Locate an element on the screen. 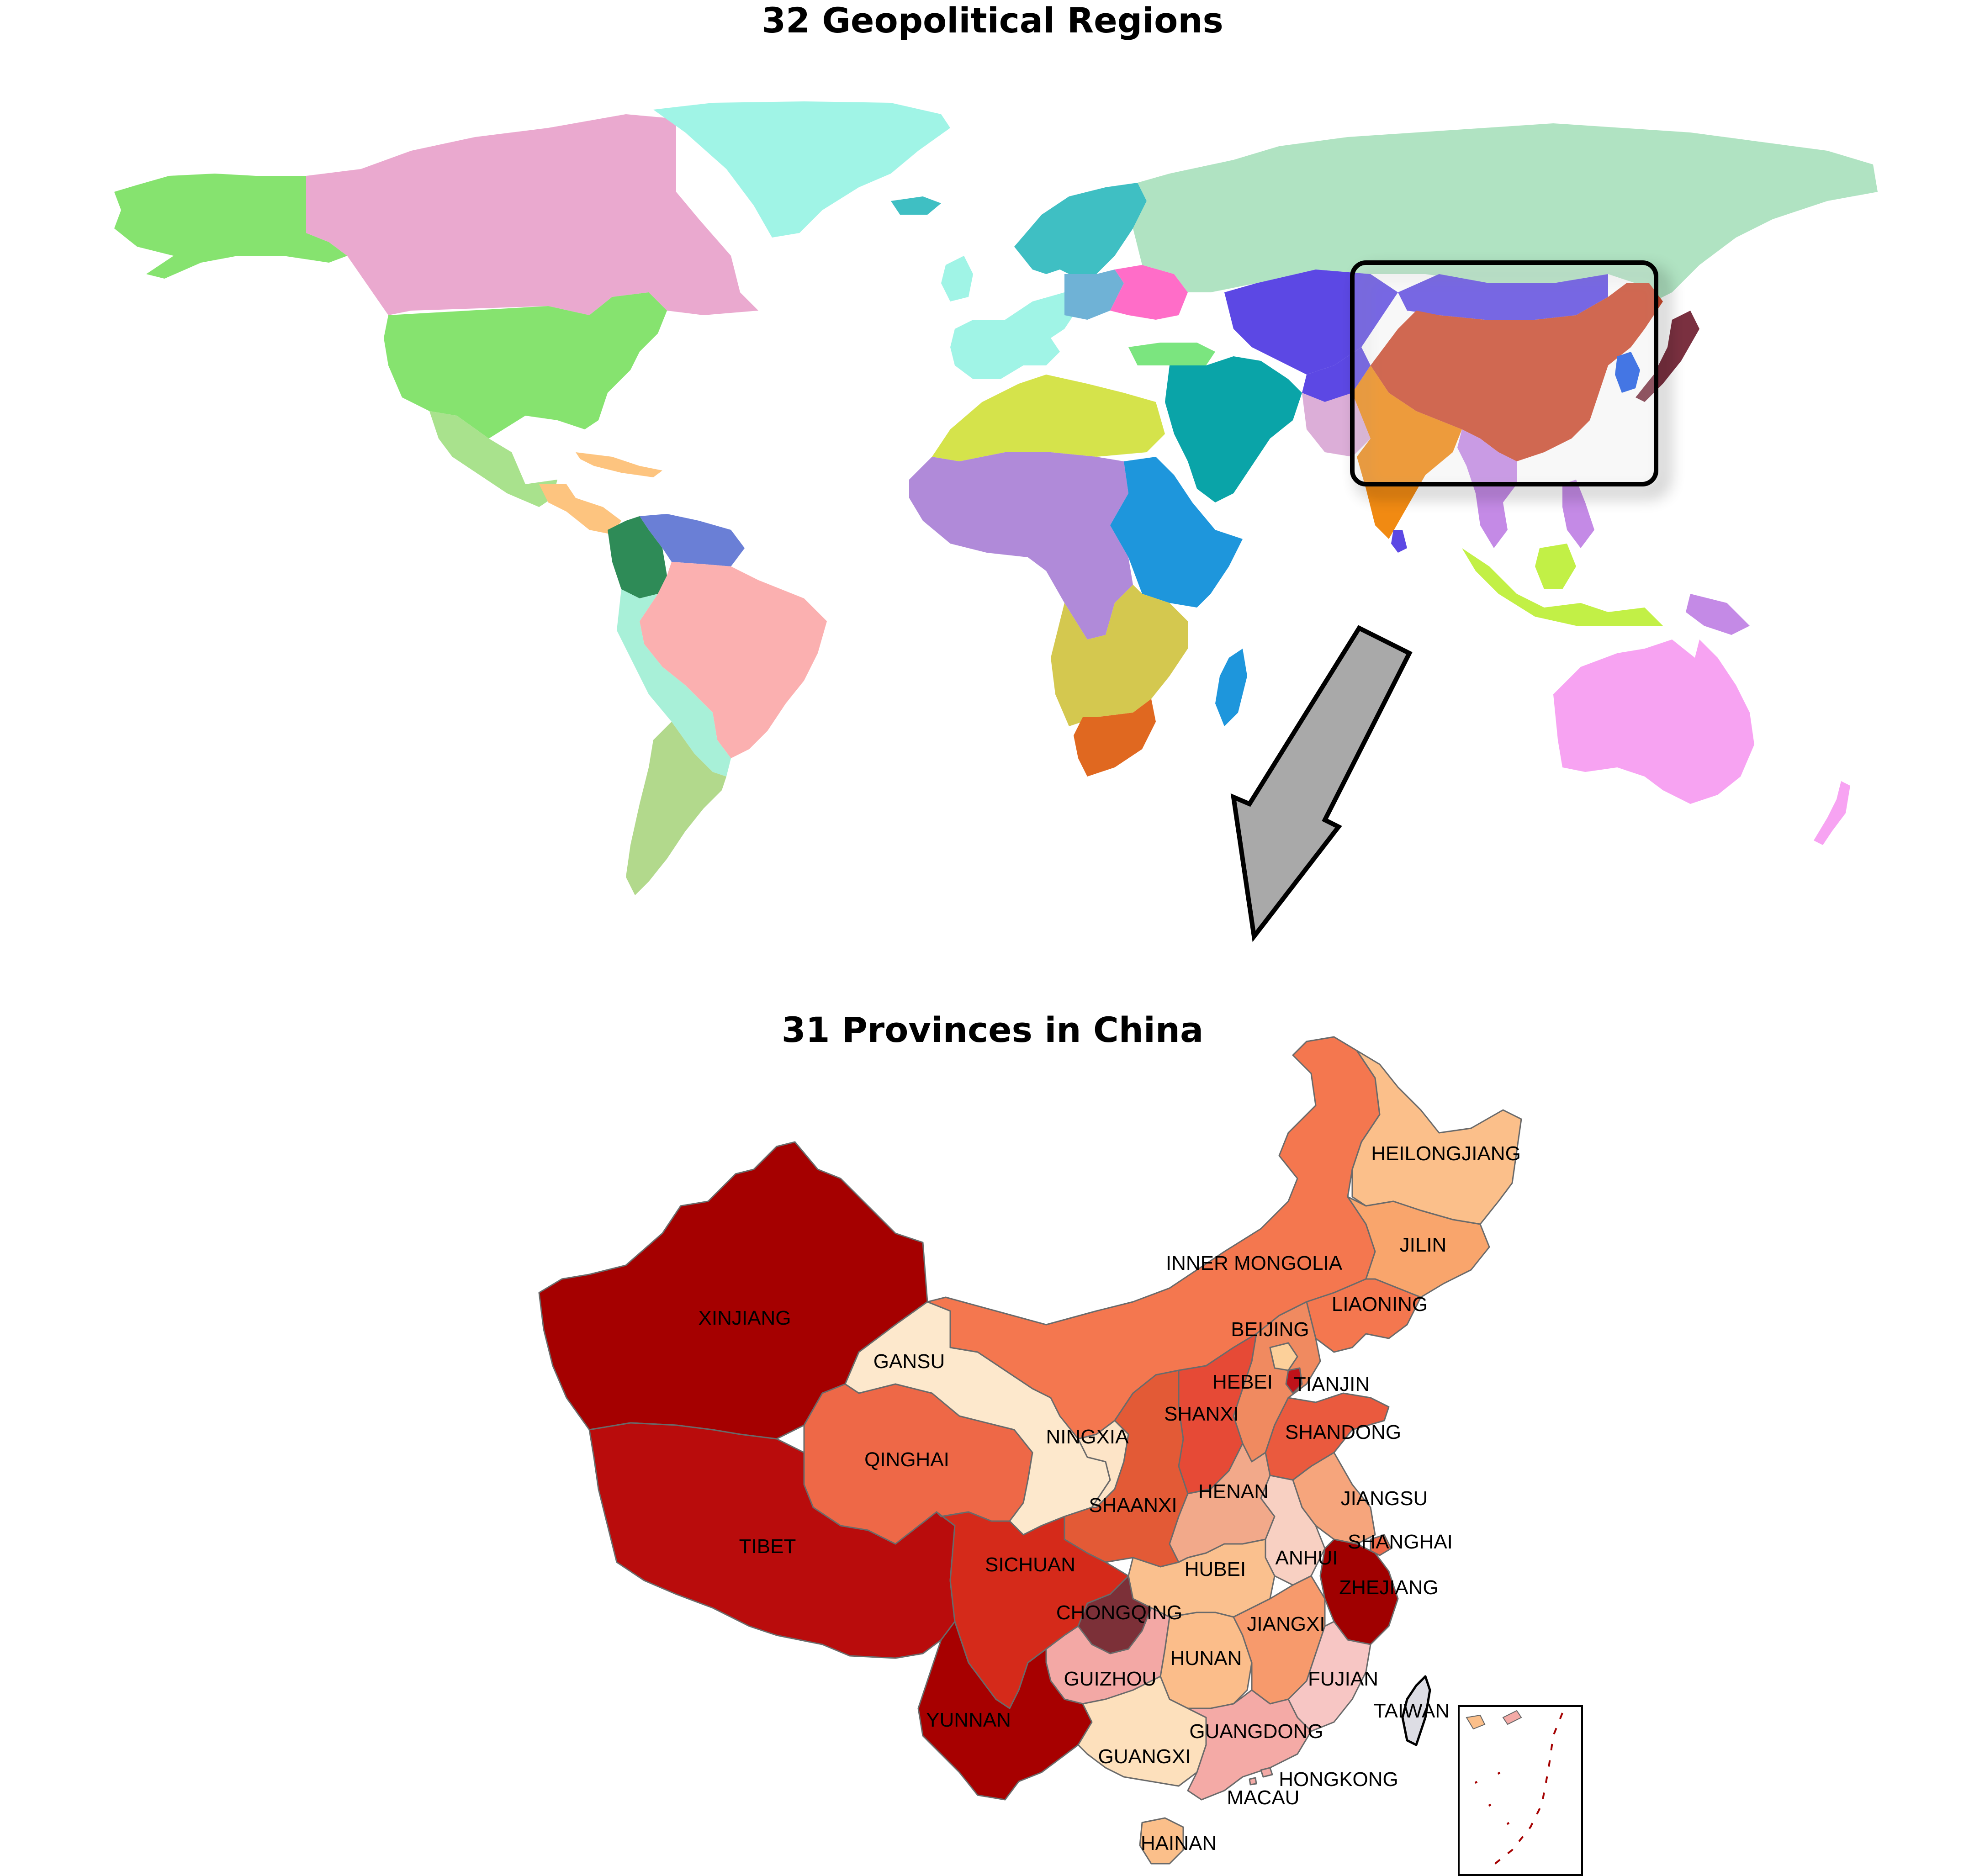  region-sri-lanka is located at coordinates (1399, 541).